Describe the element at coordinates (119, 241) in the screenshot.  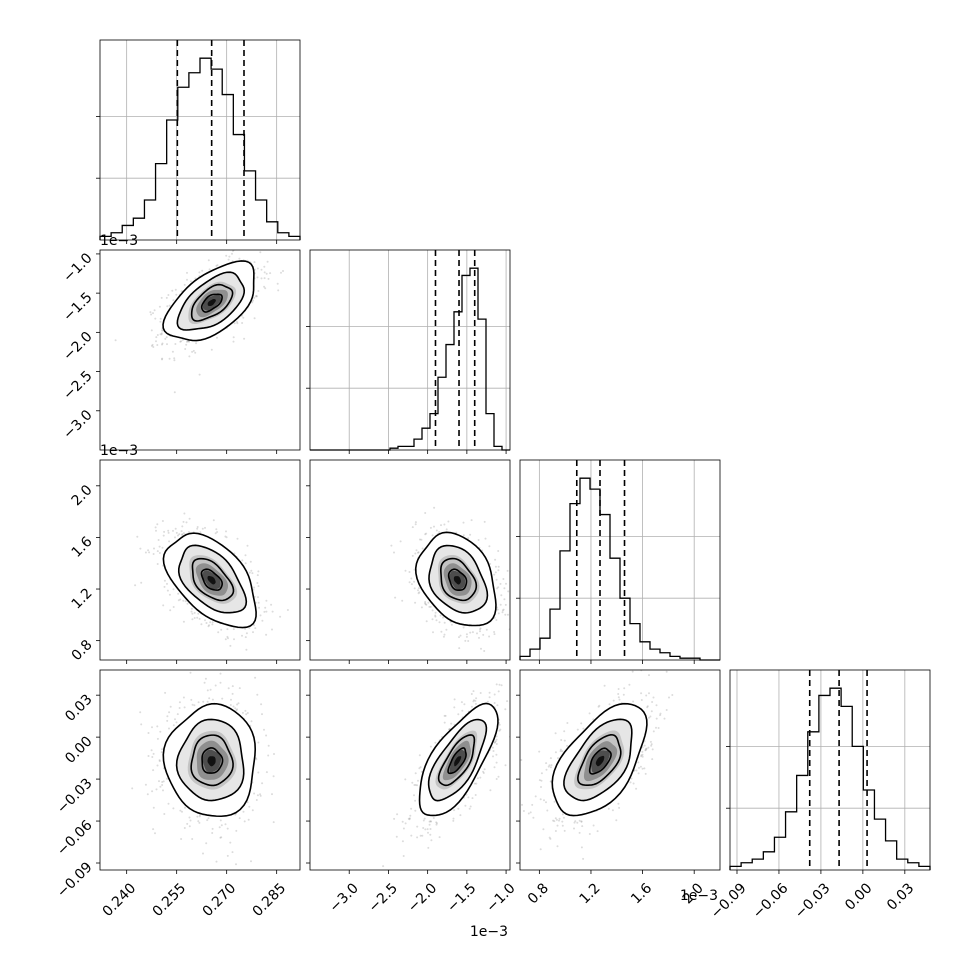
I see `y-offset-label-row-1: 1e−3` at that location.